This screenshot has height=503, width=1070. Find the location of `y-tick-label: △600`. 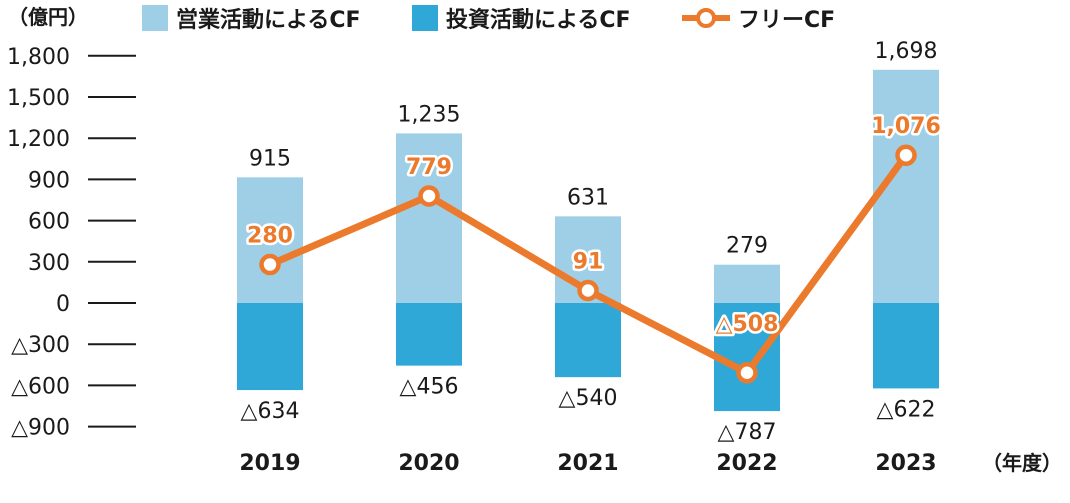

y-tick-label: △600 is located at coordinates (40, 386).